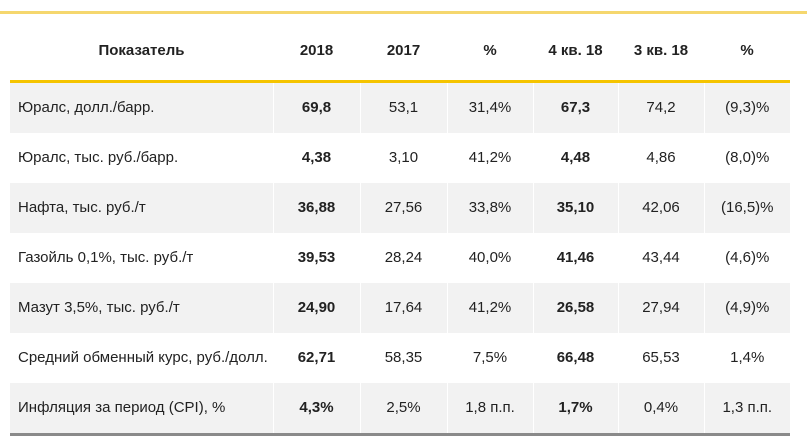 The image size is (807, 436). I want to click on cell-value: 4,48, so click(575, 158).